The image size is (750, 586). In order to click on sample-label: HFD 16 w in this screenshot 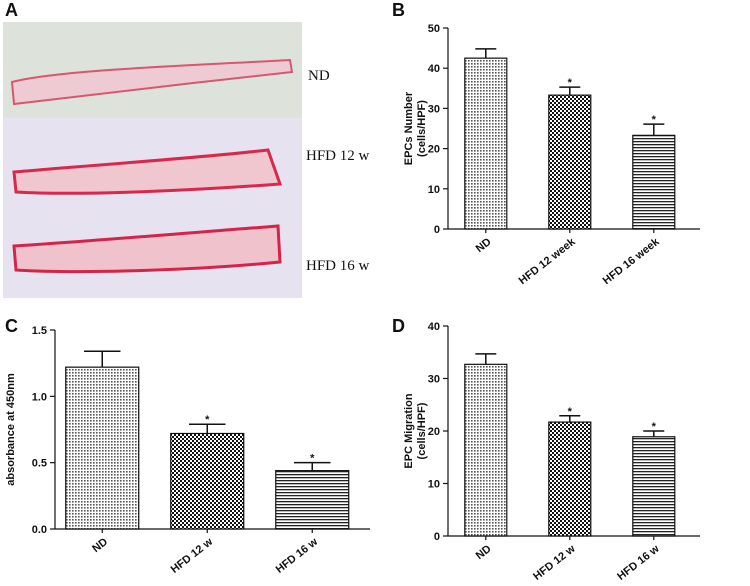, I will do `click(338, 266)`.